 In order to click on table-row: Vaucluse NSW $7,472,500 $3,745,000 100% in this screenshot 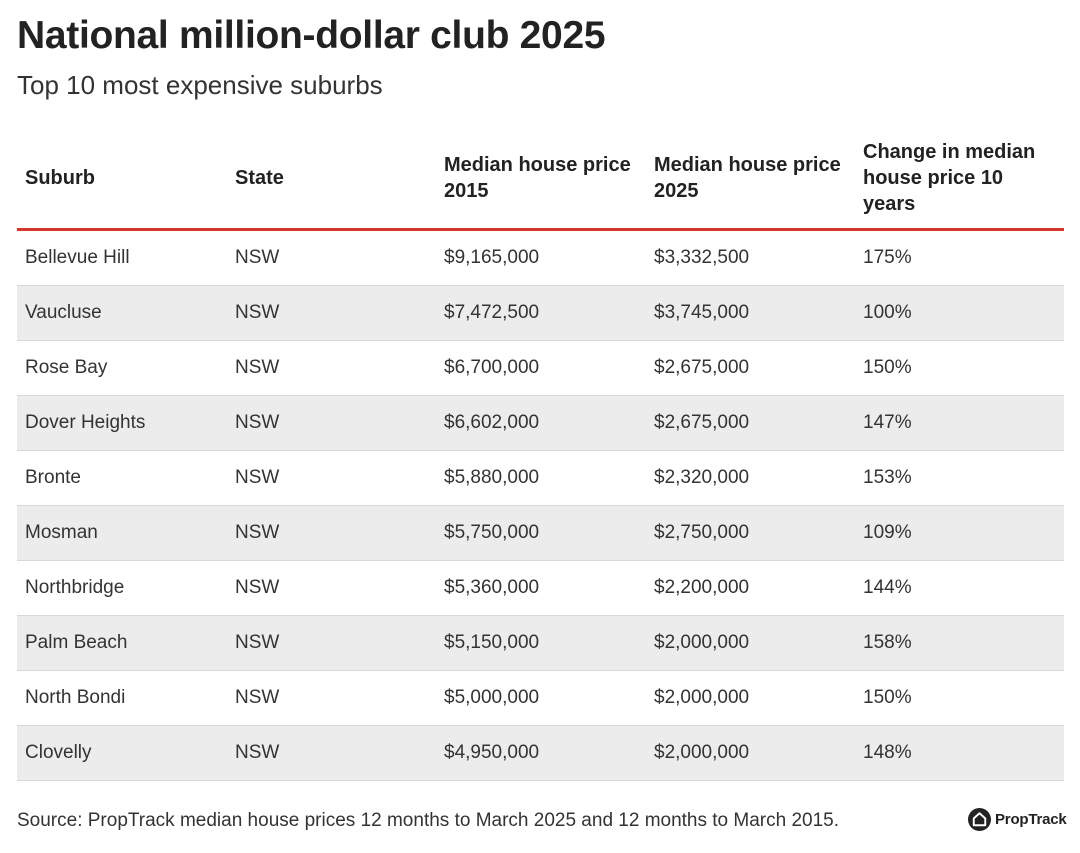, I will do `click(540, 313)`.